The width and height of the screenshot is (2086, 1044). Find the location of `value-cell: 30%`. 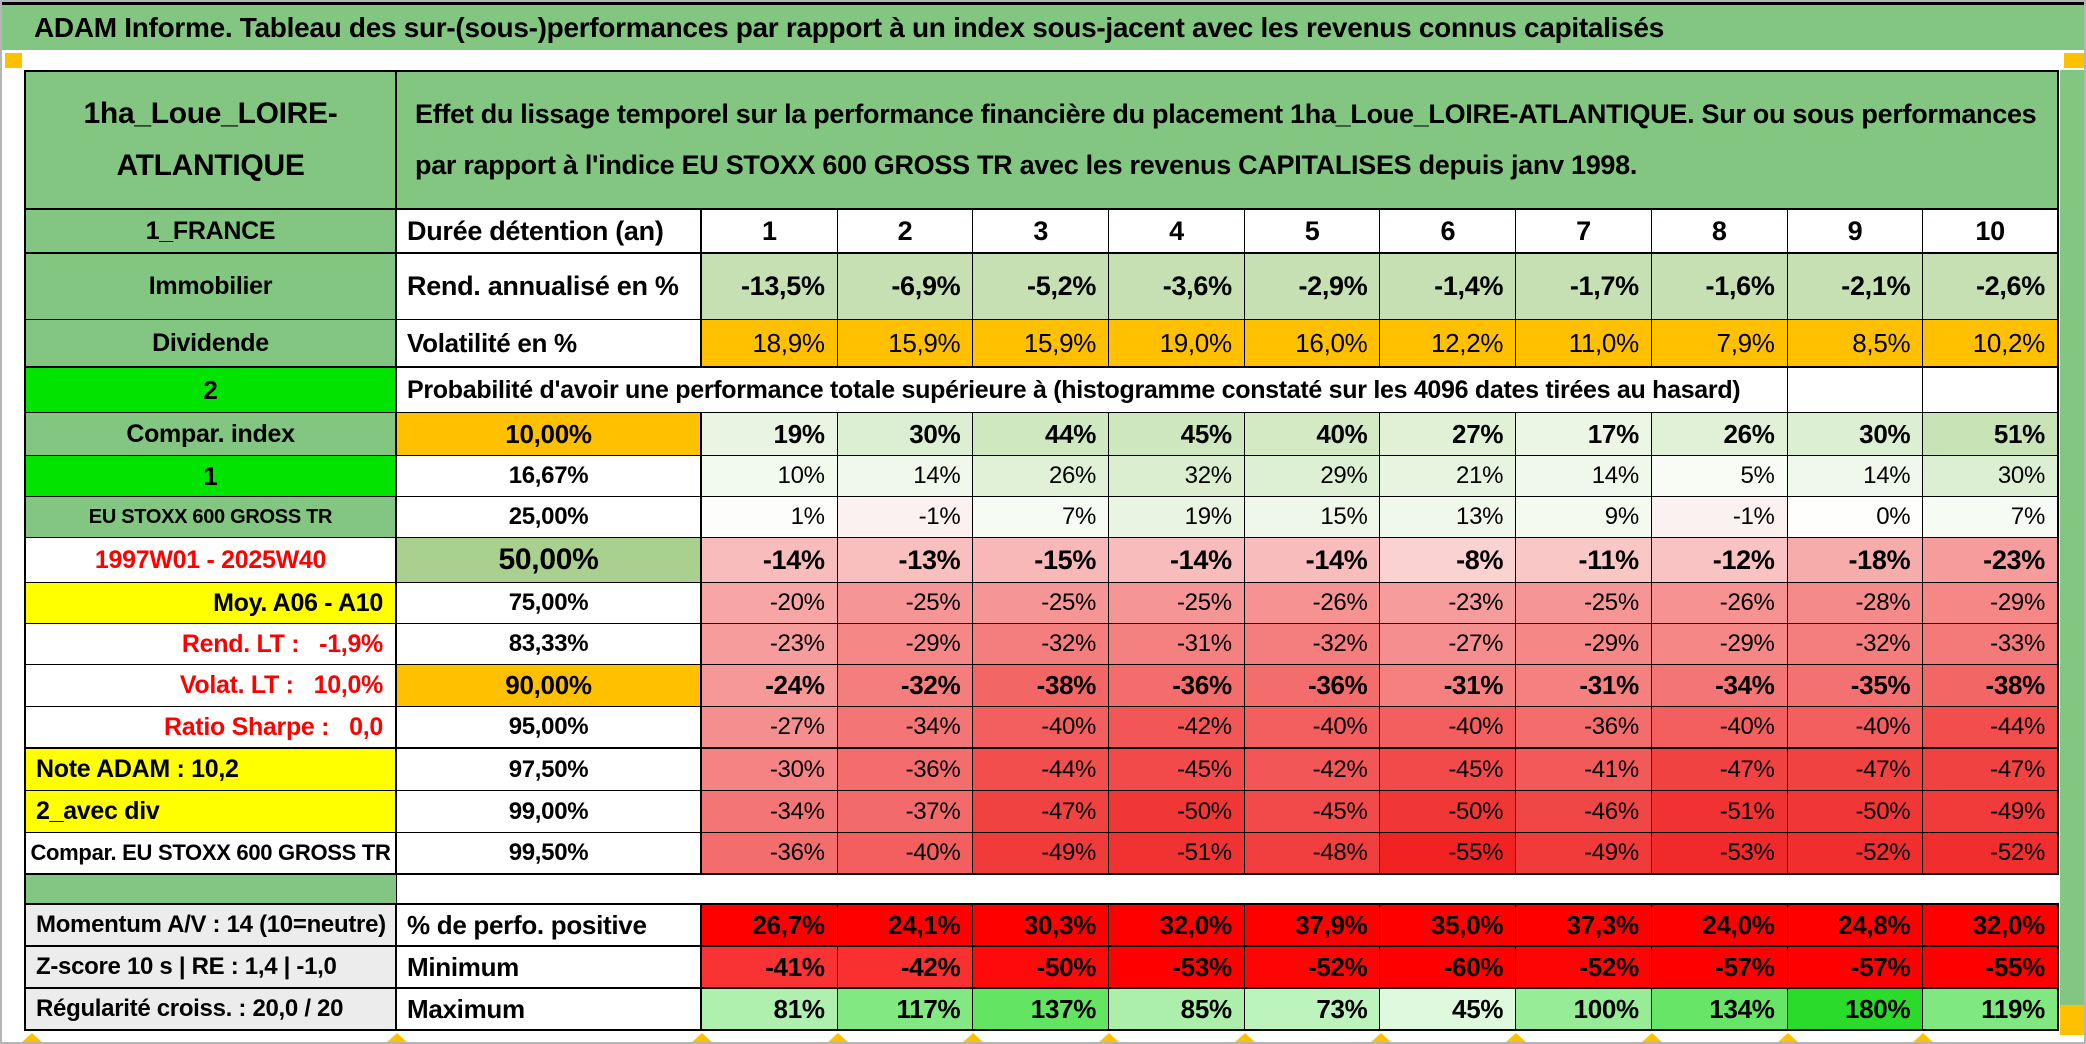

value-cell: 30% is located at coordinates (1991, 476).